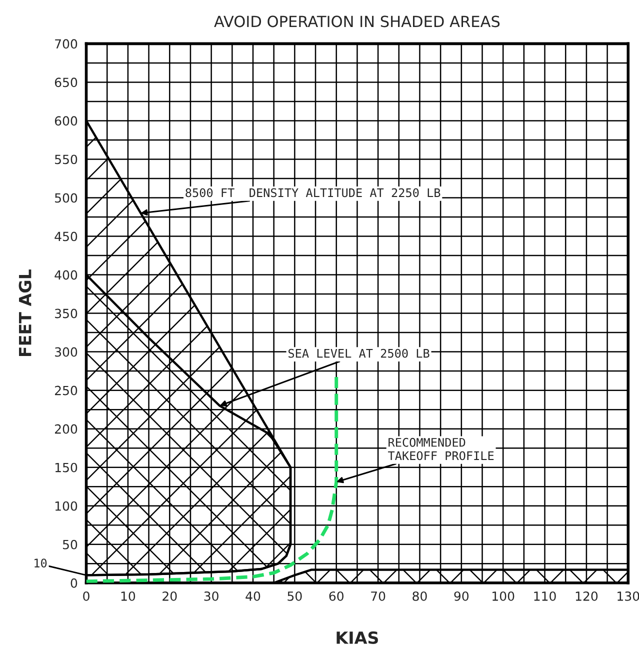 Image resolution: width=639 pixels, height=652 pixels. Describe the element at coordinates (295, 596) in the screenshot. I see `x-tick-label: 50` at that location.